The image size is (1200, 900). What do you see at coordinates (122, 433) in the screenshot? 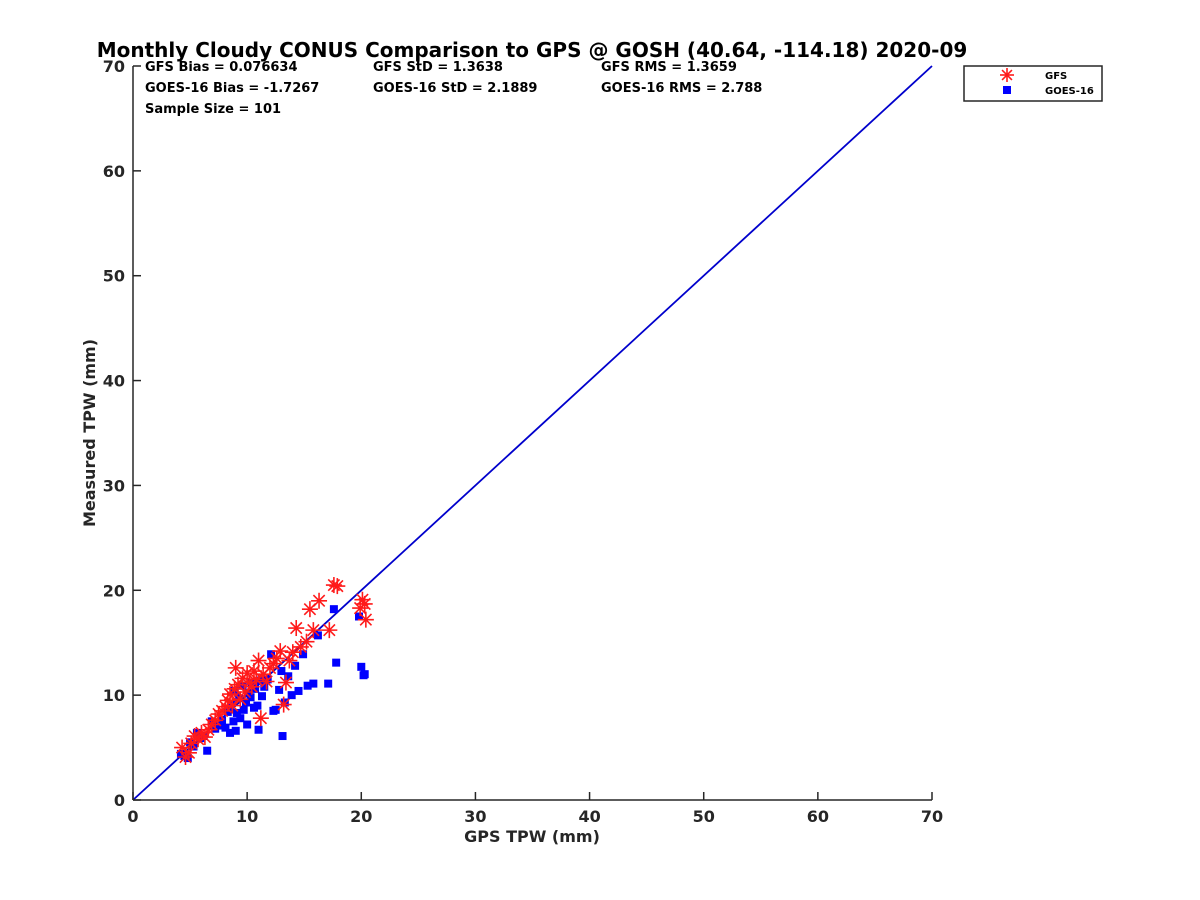
I see `y-axis-ticks: 0 10 20 30 40 50 60 70` at bounding box center [122, 433].